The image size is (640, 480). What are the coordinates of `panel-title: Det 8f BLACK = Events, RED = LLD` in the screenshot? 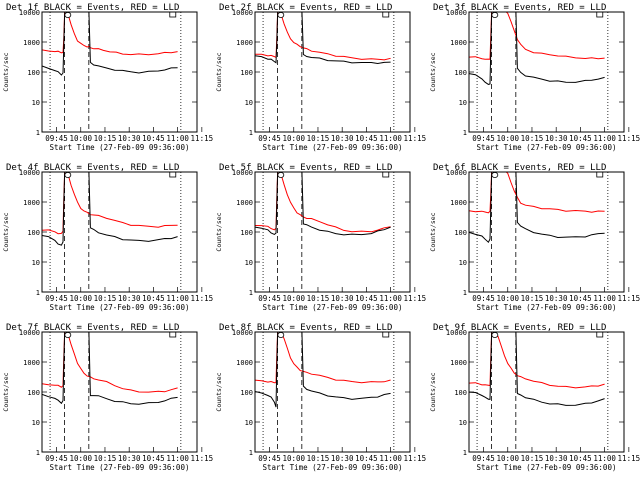 It's located at (305, 328).